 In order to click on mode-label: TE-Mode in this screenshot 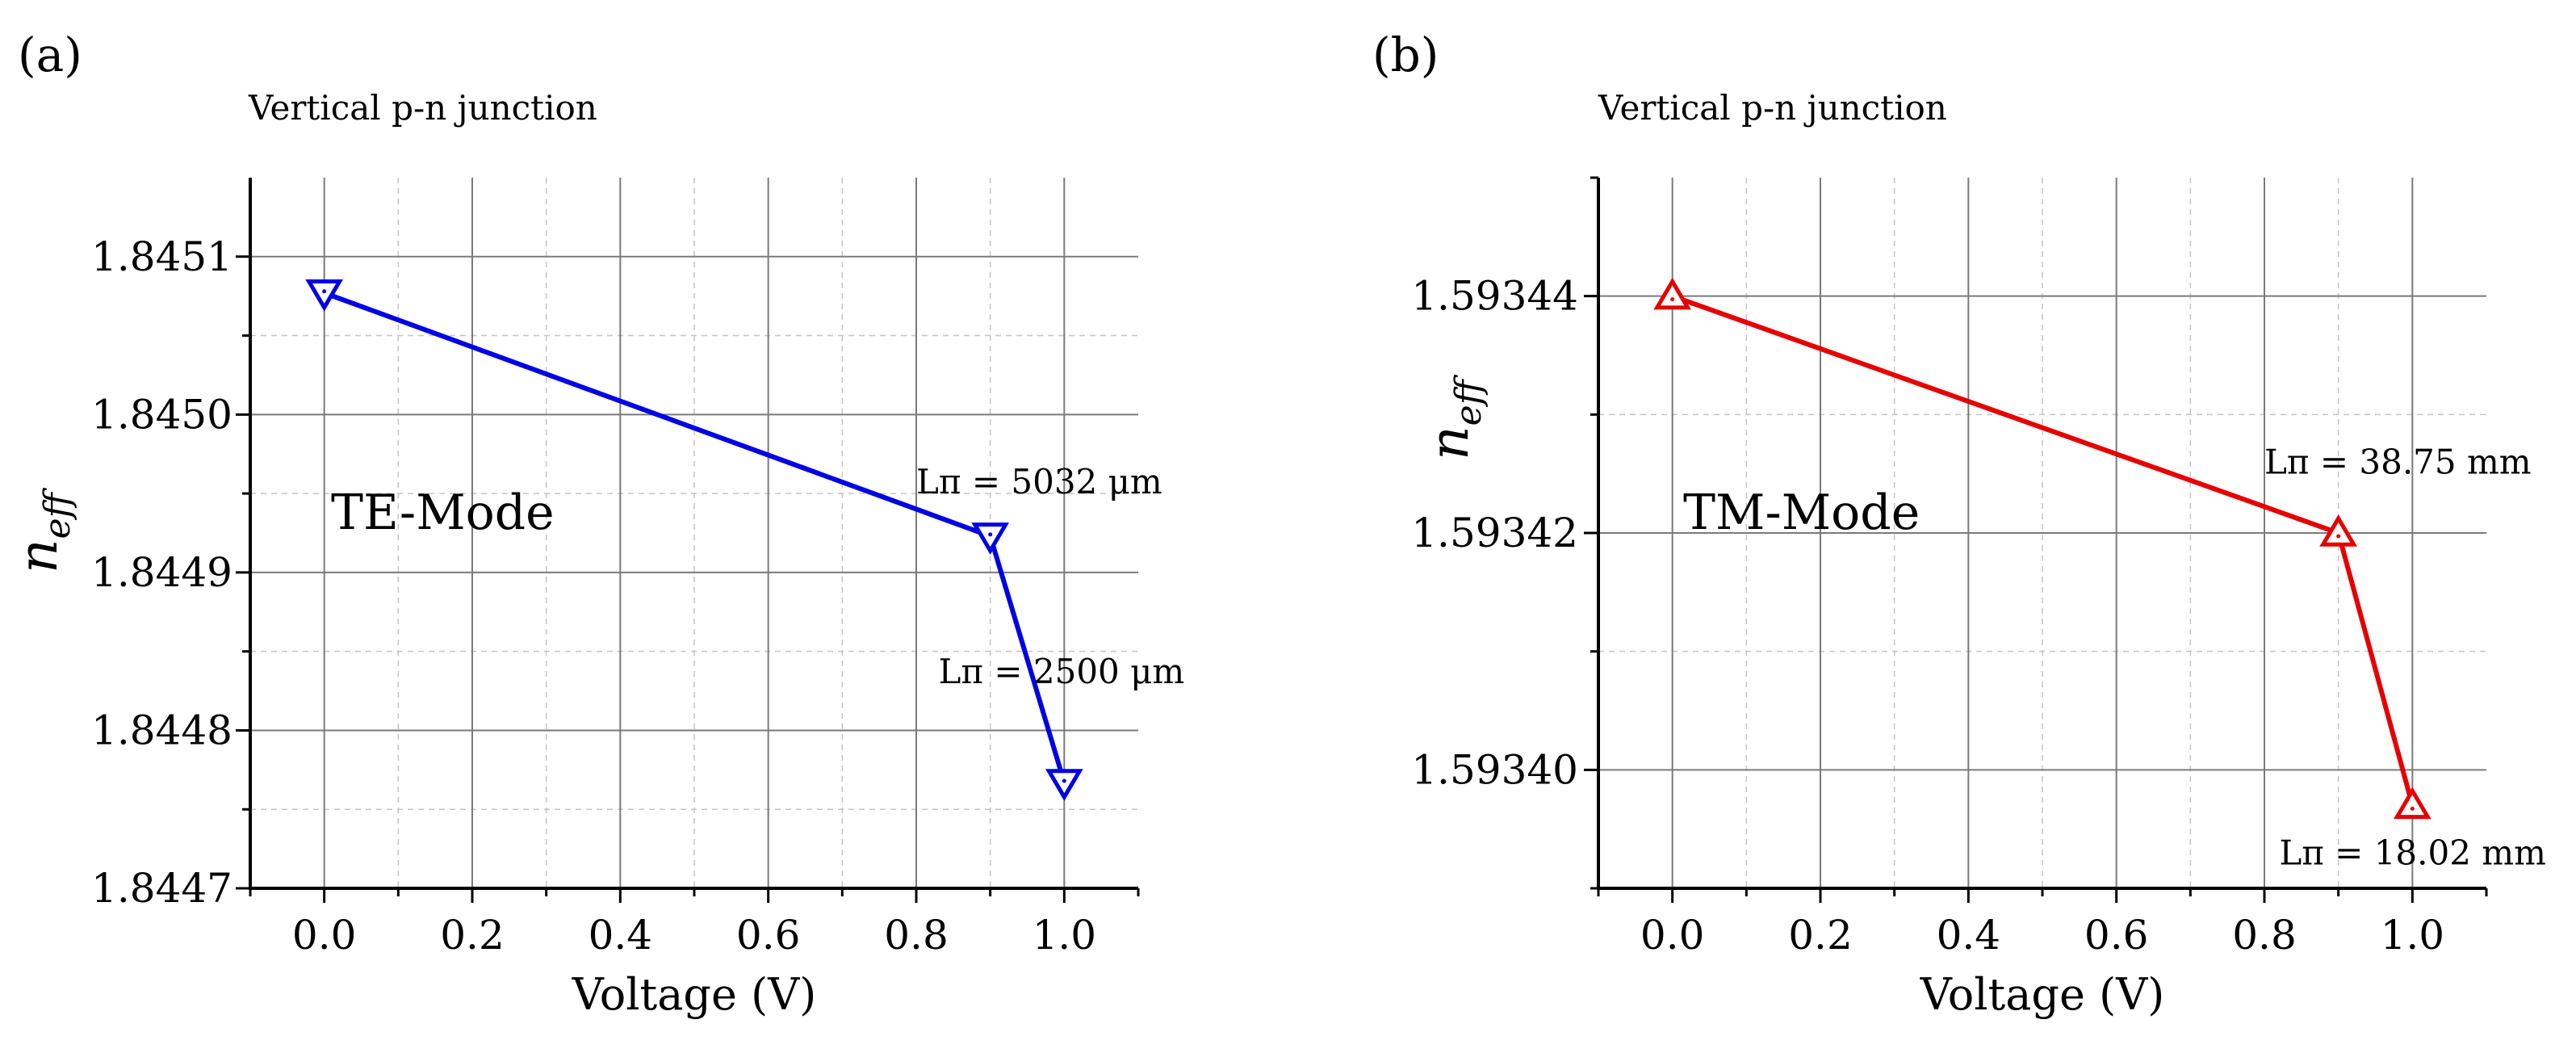, I will do `click(443, 513)`.